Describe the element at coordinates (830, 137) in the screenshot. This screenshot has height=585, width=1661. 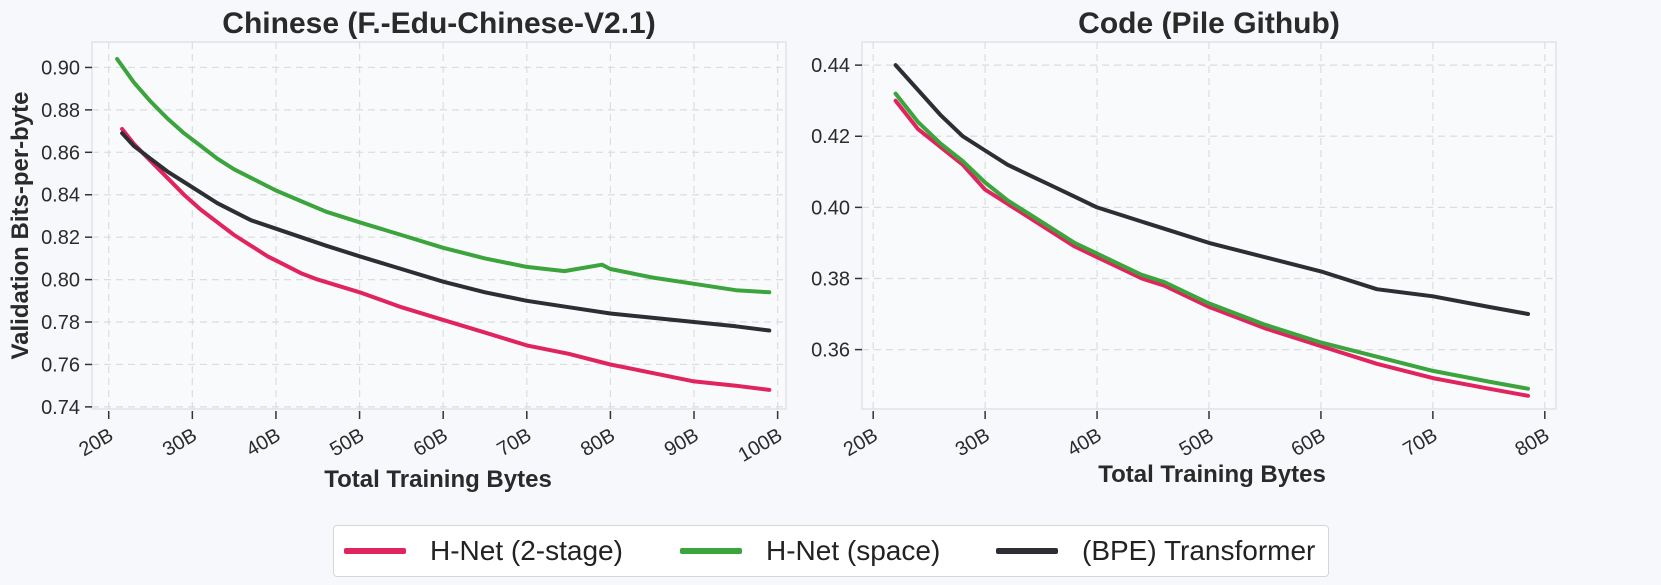
I see `y-tick-label: 0.42` at that location.